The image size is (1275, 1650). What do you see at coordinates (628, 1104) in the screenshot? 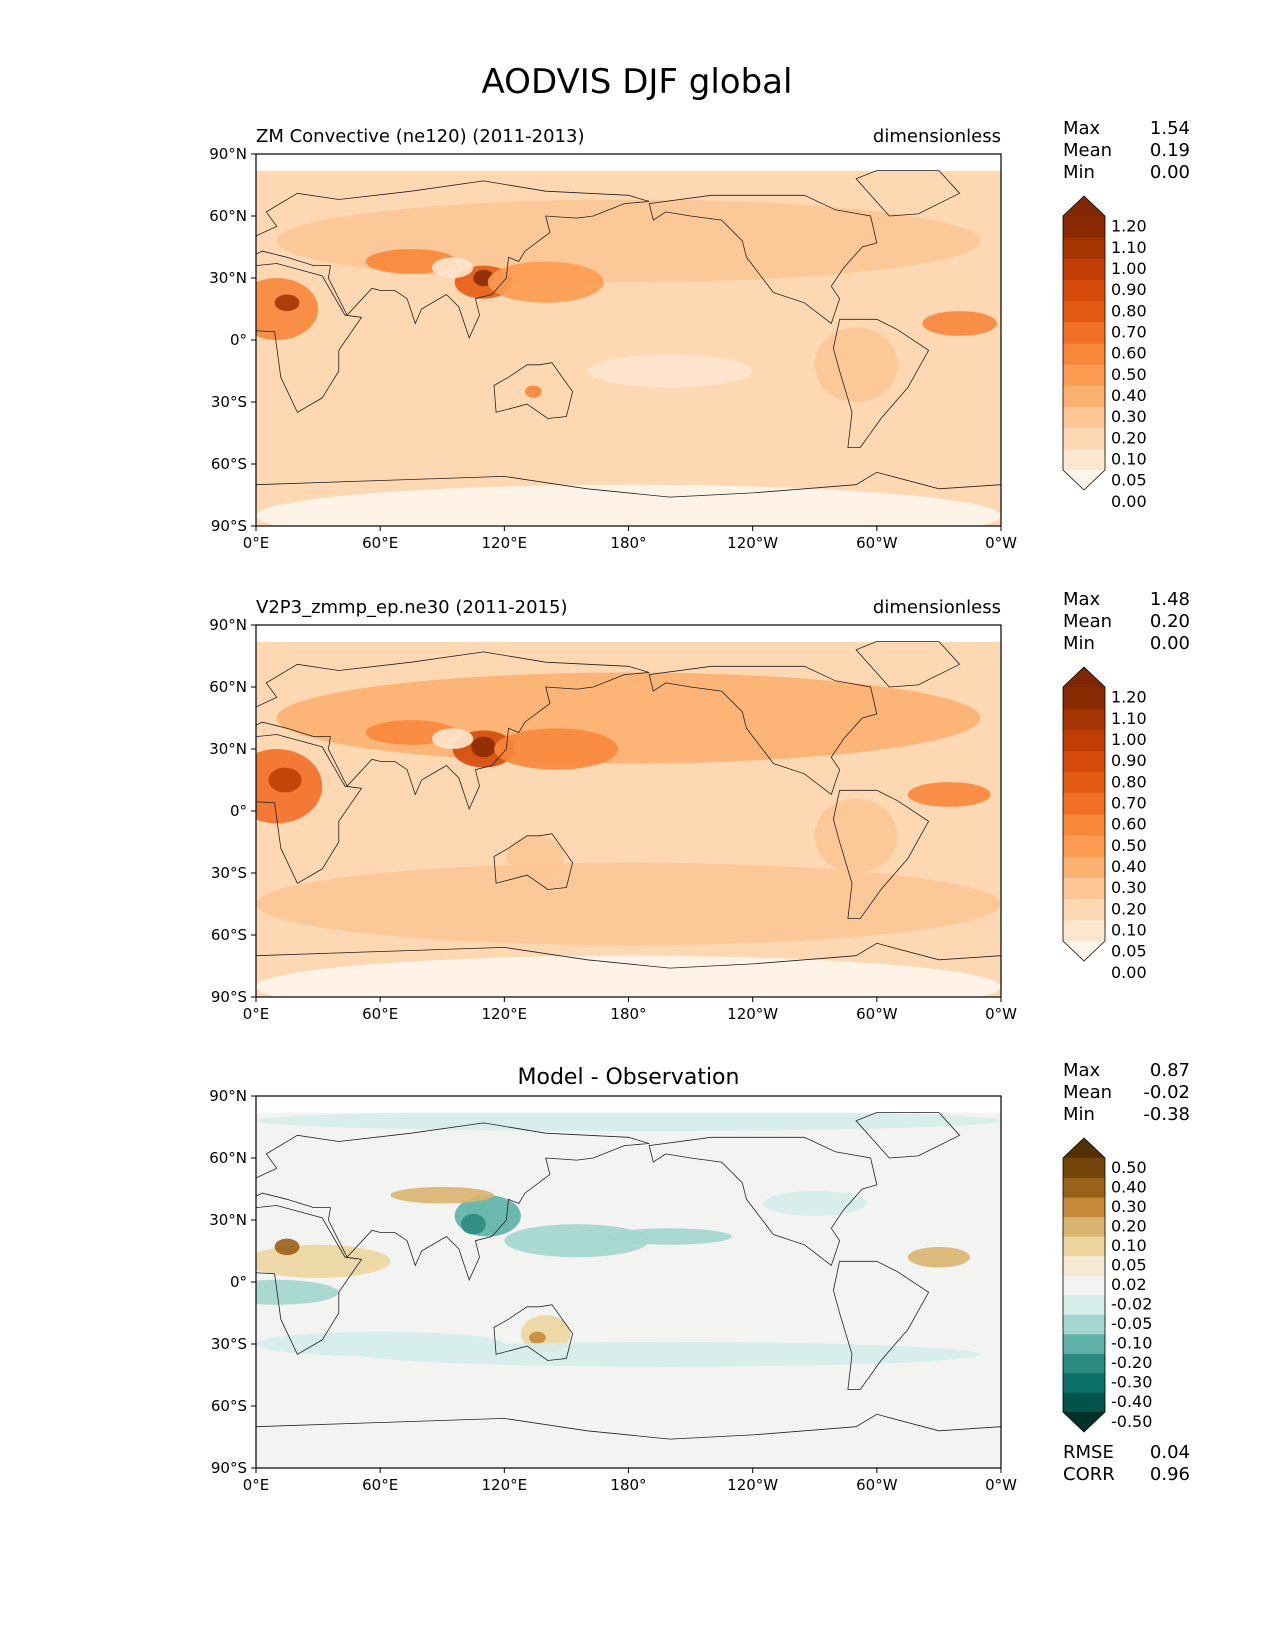
I see `polar-no-data` at bounding box center [628, 1104].